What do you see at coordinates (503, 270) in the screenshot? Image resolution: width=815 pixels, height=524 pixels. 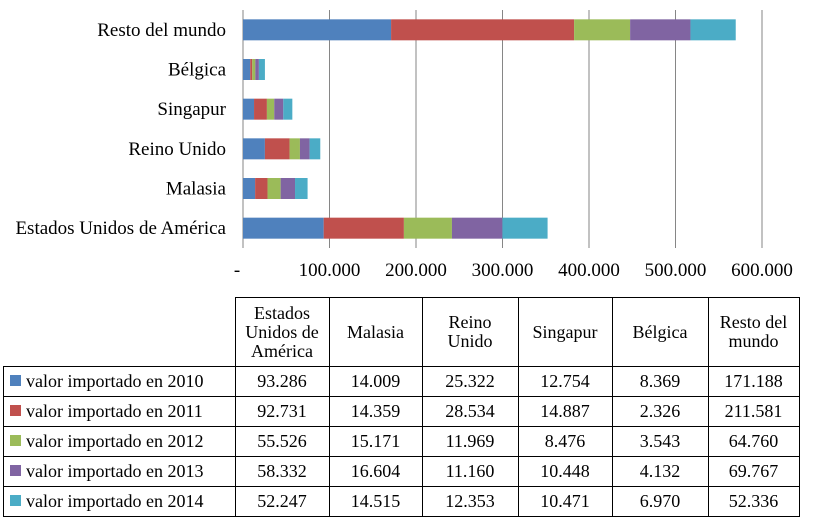 I see `x-tick-label: 300.000` at bounding box center [503, 270].